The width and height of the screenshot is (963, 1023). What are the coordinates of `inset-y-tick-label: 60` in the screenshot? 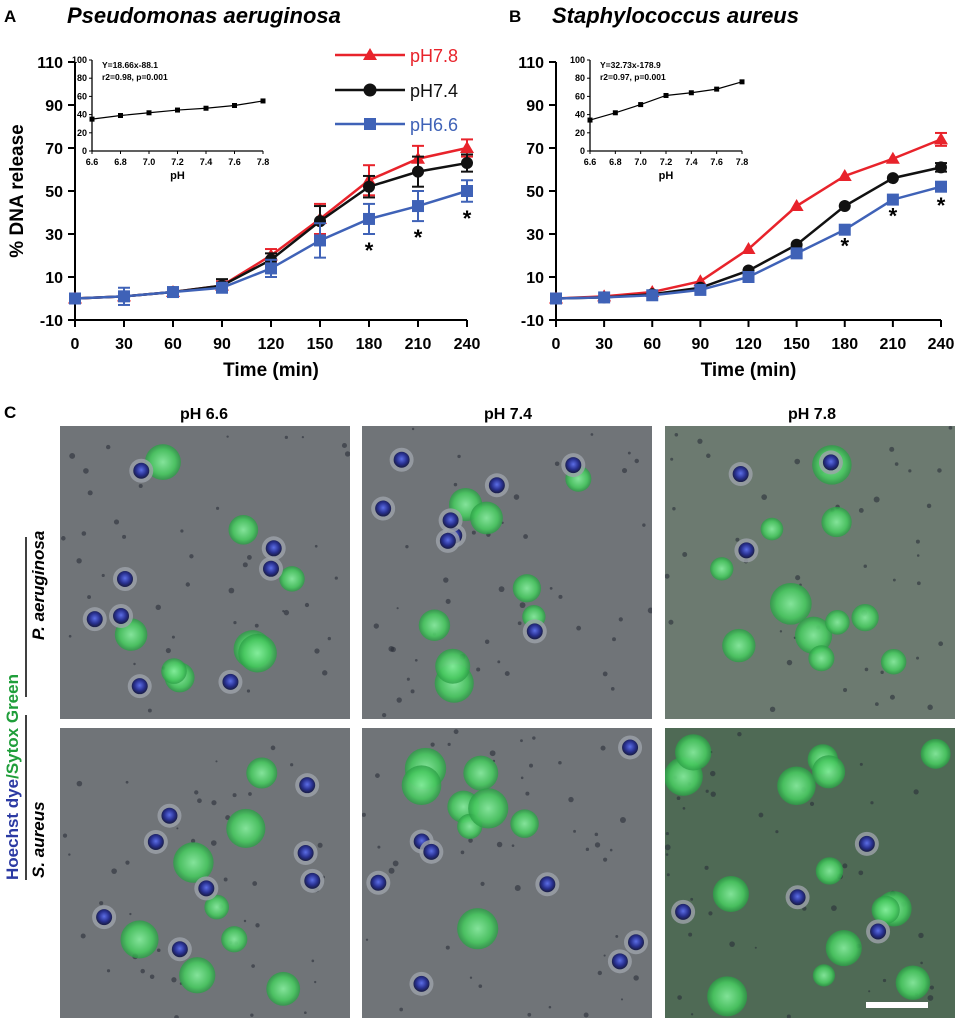 It's located at (580, 96).